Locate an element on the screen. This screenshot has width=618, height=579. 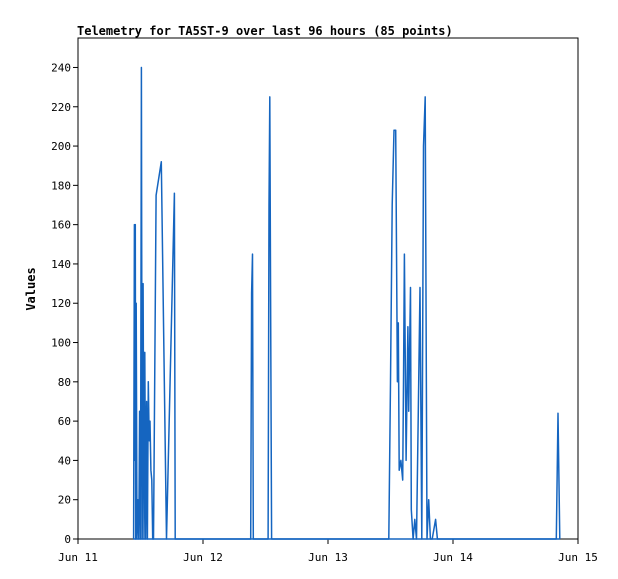
x-tick-label: Jun 12 is located at coordinates (203, 557).